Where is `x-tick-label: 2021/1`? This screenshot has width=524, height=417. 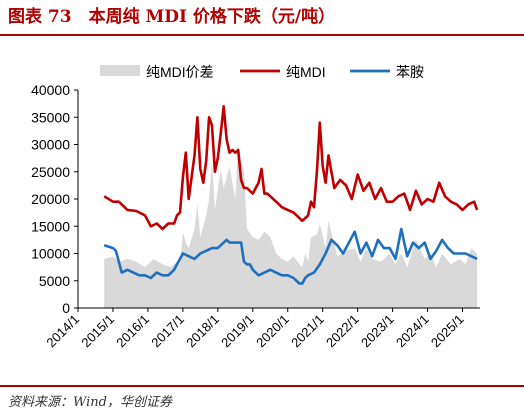
x-tick-label: 2021/1 is located at coordinates (307, 331).